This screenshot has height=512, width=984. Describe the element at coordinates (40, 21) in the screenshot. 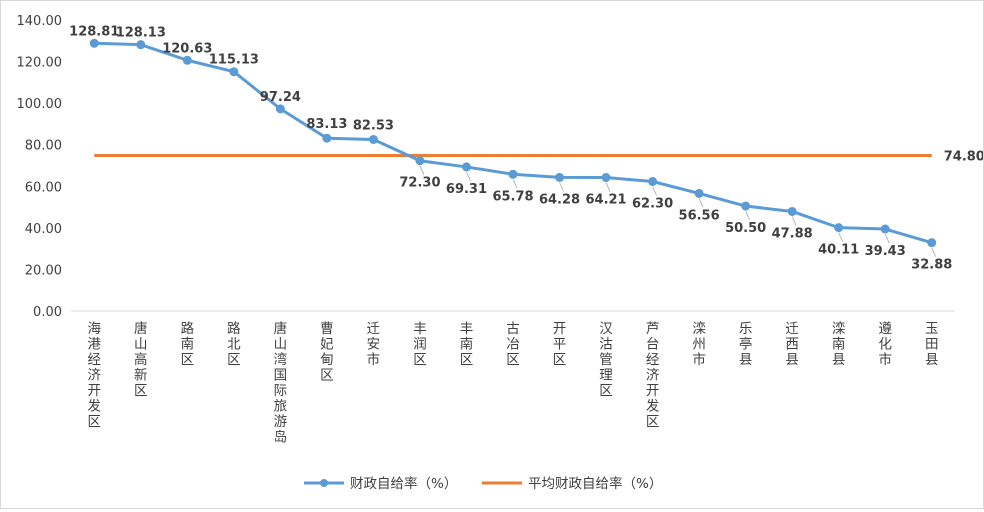

I see `y-tick-label: 140.00` at that location.